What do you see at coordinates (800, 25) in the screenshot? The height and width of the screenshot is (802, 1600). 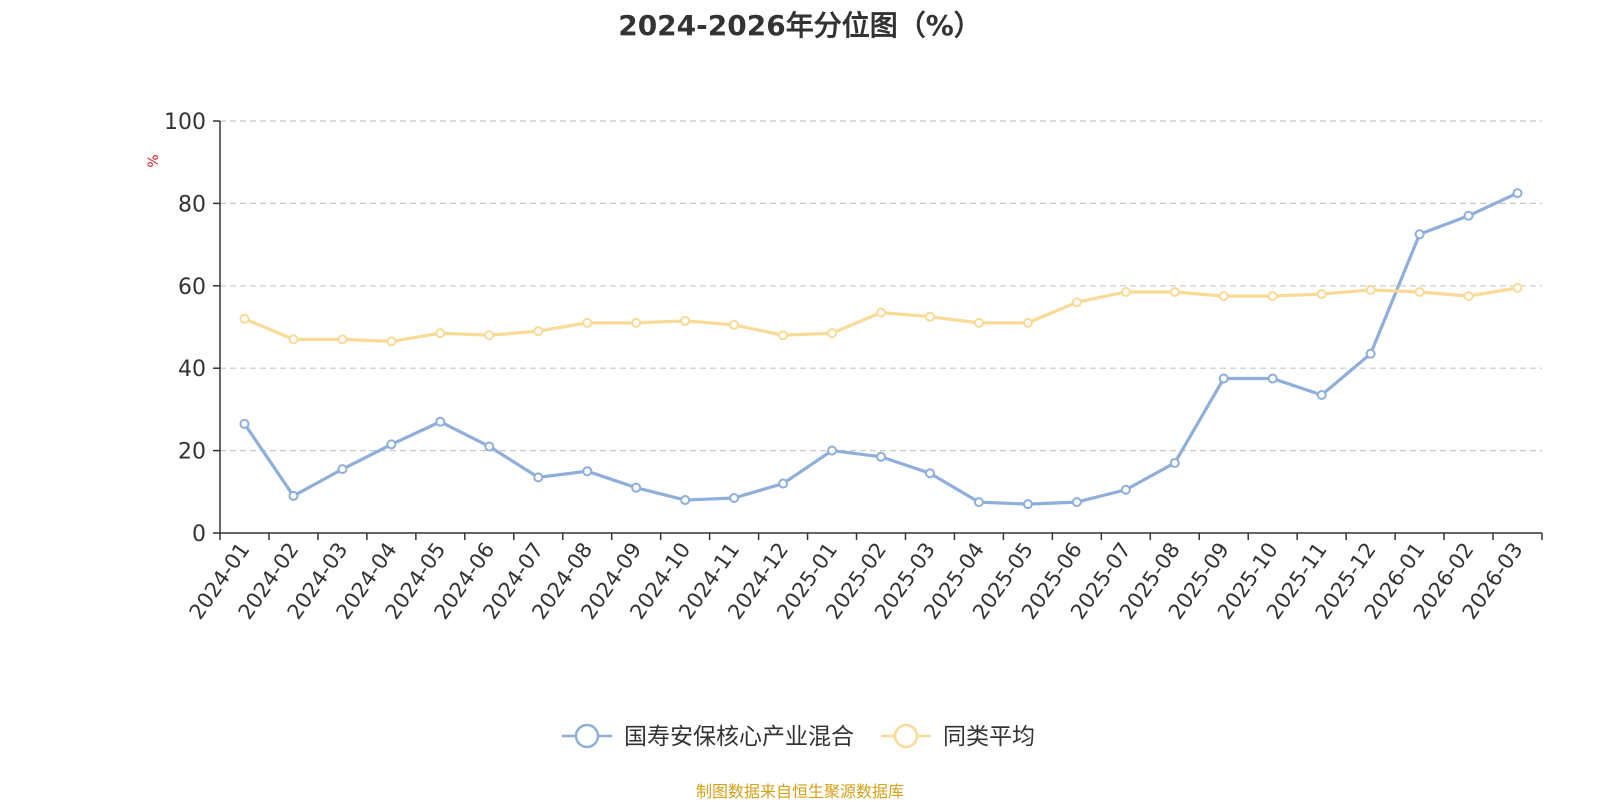 I see `chart-title: 2024-2026年分位图（%）` at bounding box center [800, 25].